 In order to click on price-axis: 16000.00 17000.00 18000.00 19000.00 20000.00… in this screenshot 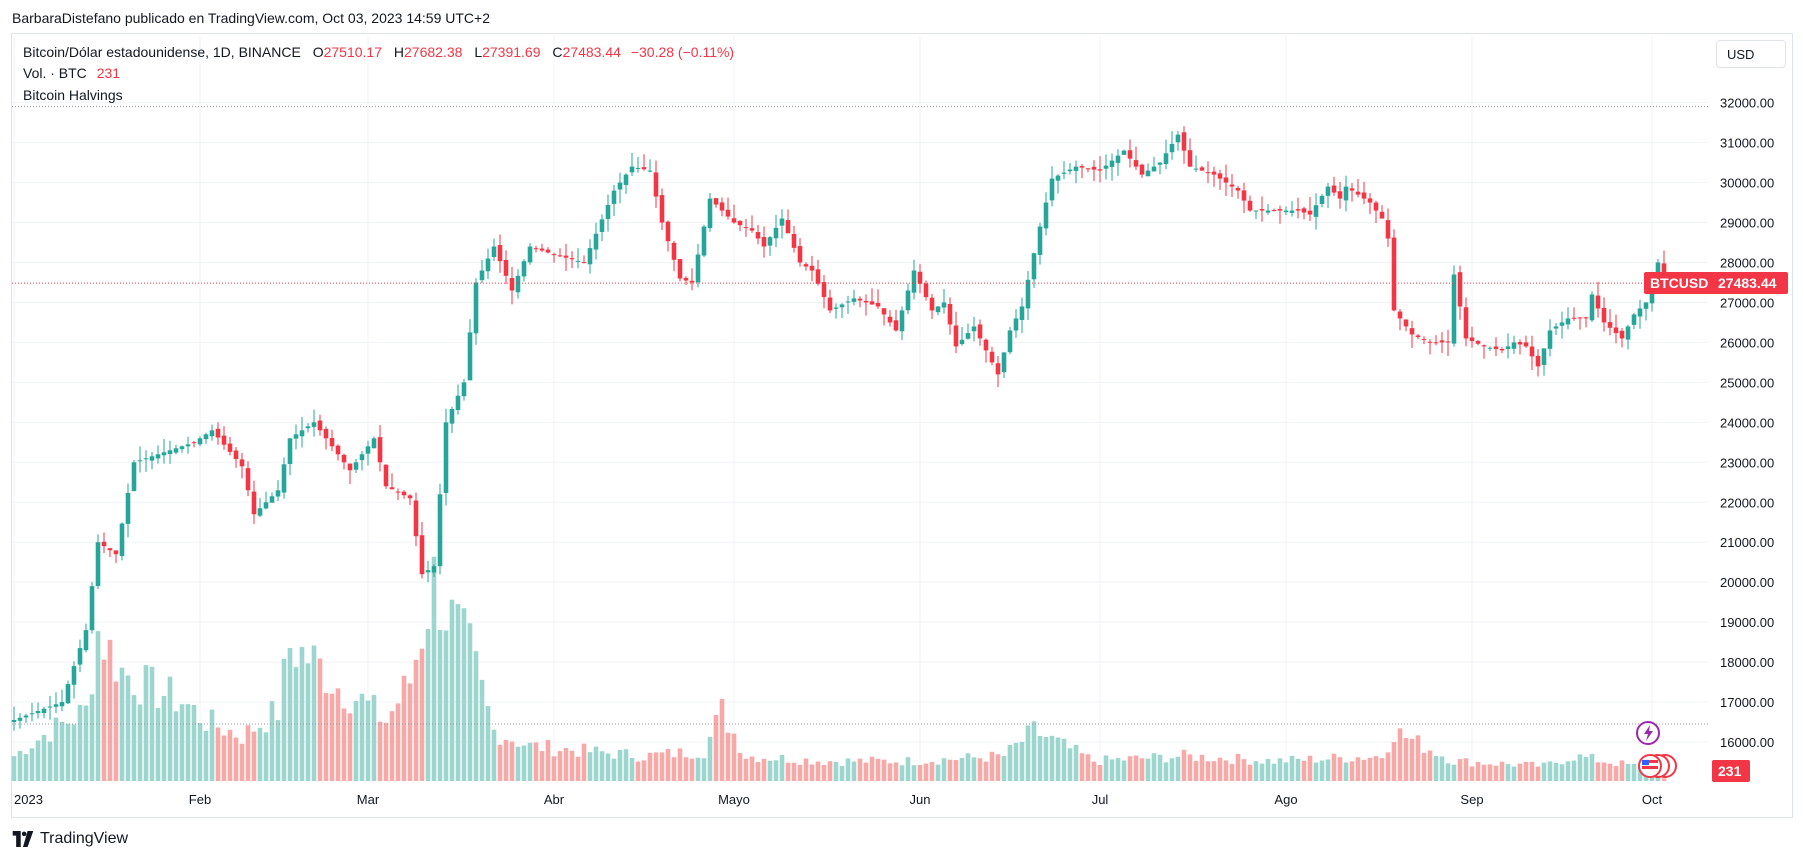, I will do `click(1747, 423)`.